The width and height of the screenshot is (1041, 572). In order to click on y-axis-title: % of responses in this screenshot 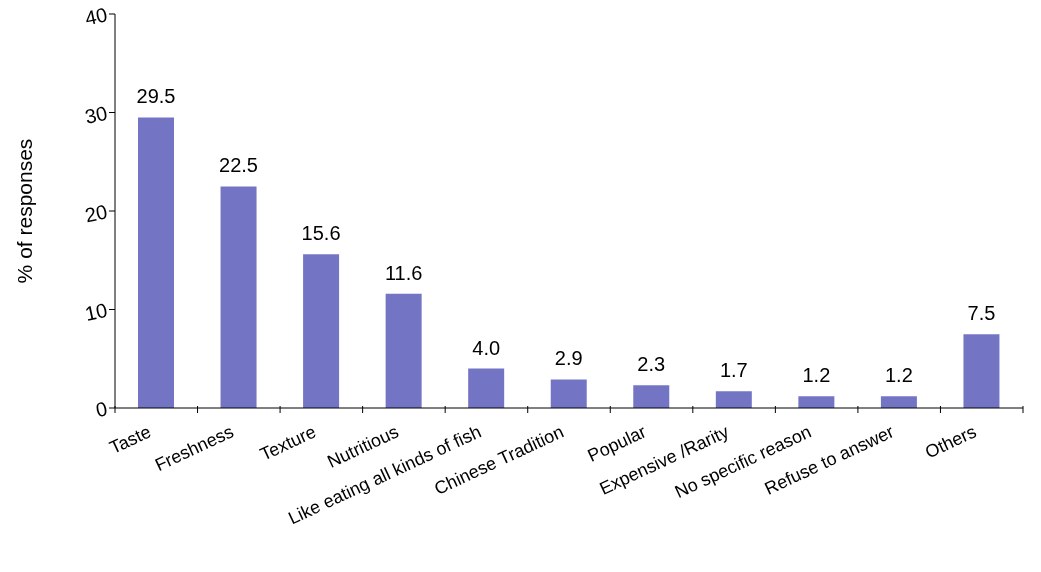, I will do `click(25, 211)`.